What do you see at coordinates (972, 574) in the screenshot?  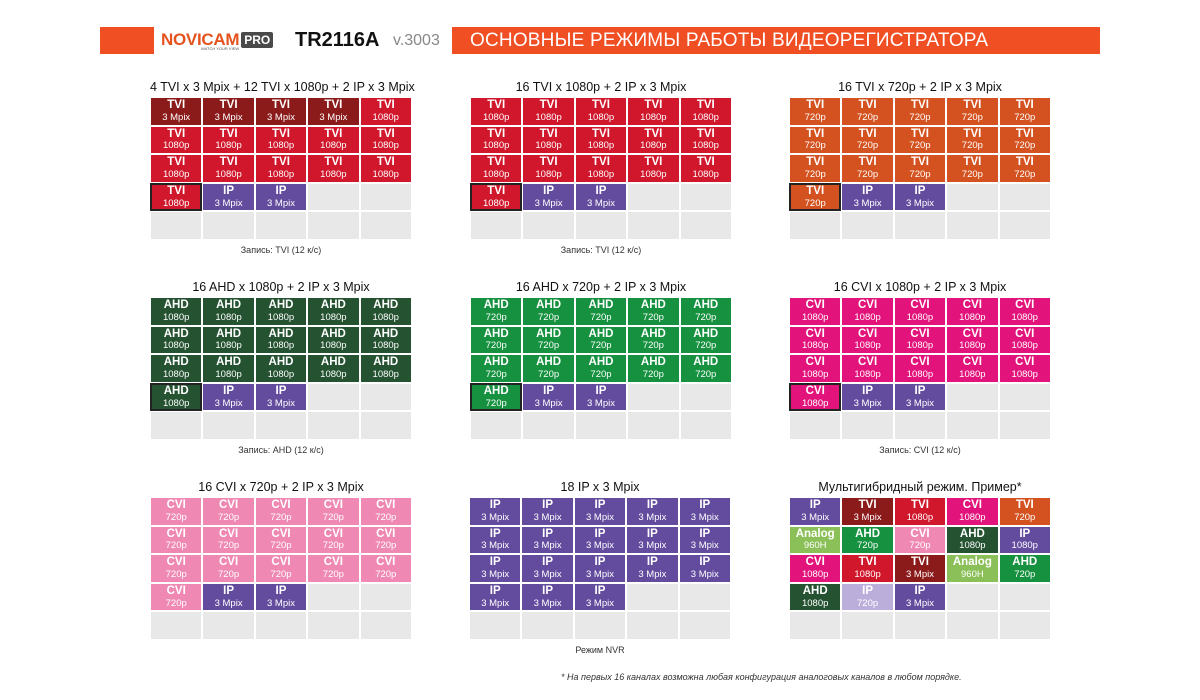 I see `channel-resolution: 960H` at bounding box center [972, 574].